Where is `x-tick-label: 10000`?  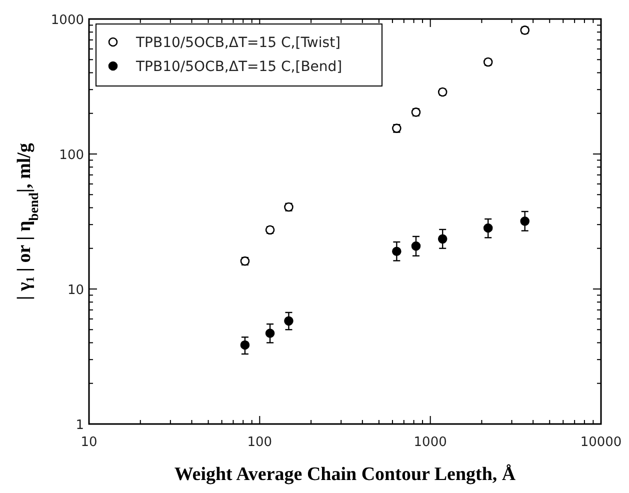 x-tick-label: 10000 is located at coordinates (601, 442).